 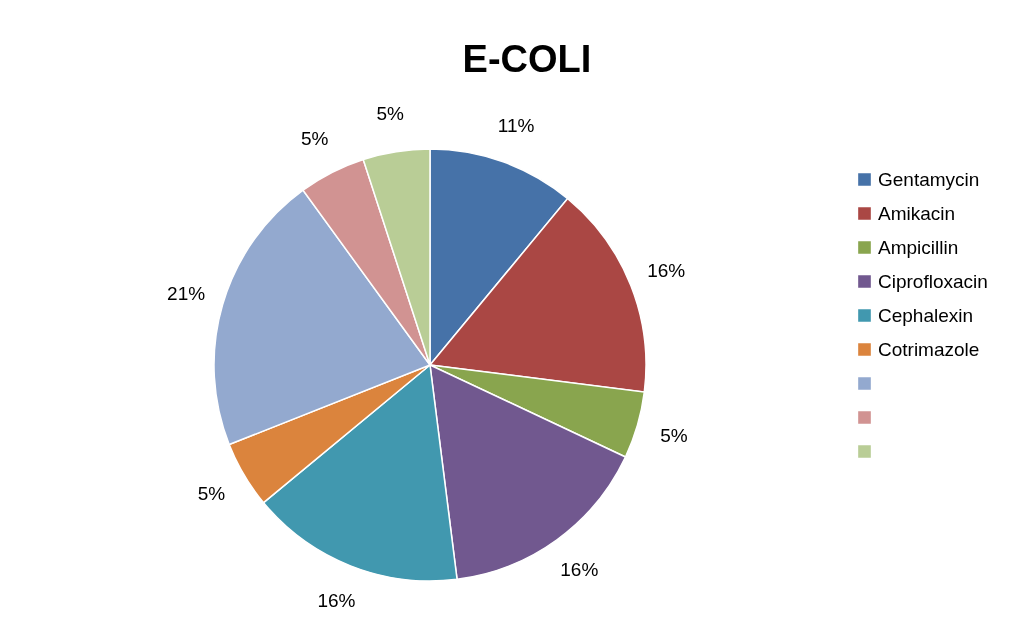 What do you see at coordinates (918, 247) in the screenshot?
I see `legend-label: Ampicillin` at bounding box center [918, 247].